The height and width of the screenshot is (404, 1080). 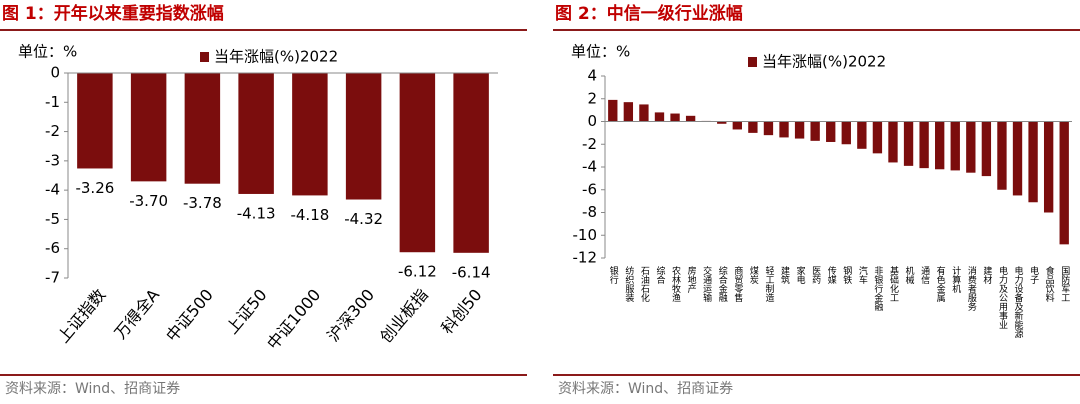 I want to click on x-tick-label: 轻工制造, so click(x=768, y=284).